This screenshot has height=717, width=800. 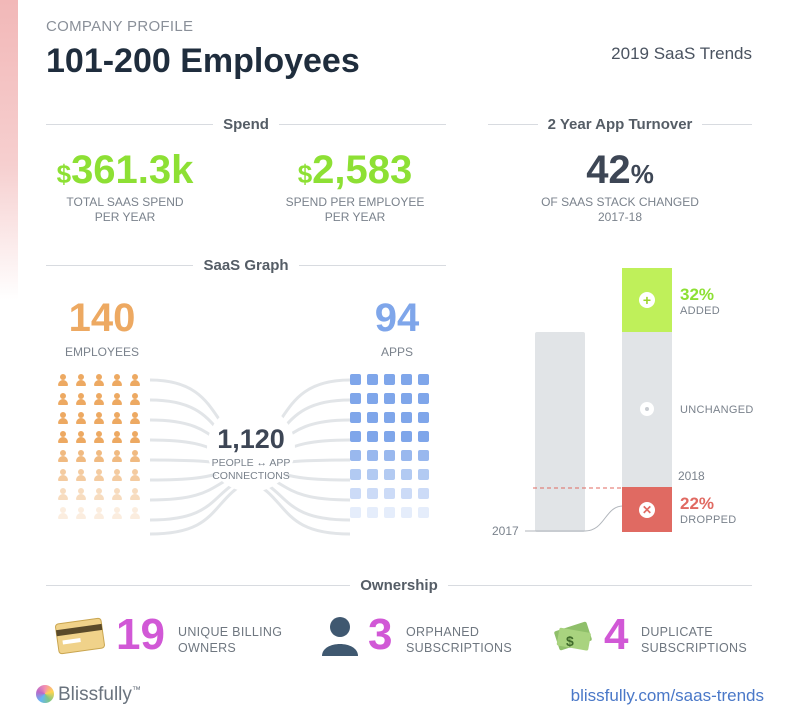 I want to click on year-2018-label: 2018, so click(x=691, y=476).